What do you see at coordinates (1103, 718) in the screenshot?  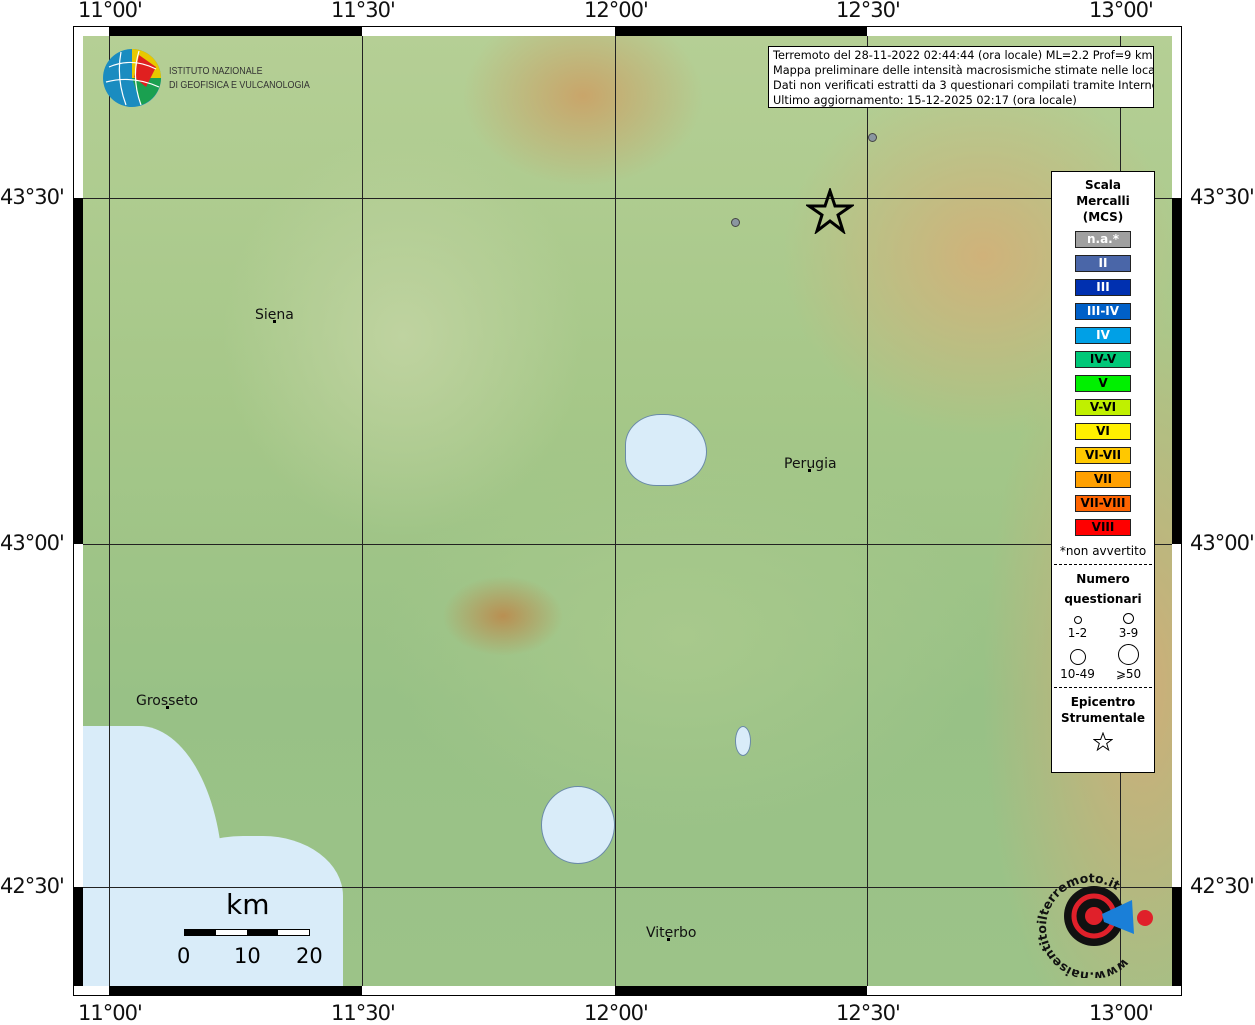 I see `legend-title: Strumentale` at bounding box center [1103, 718].